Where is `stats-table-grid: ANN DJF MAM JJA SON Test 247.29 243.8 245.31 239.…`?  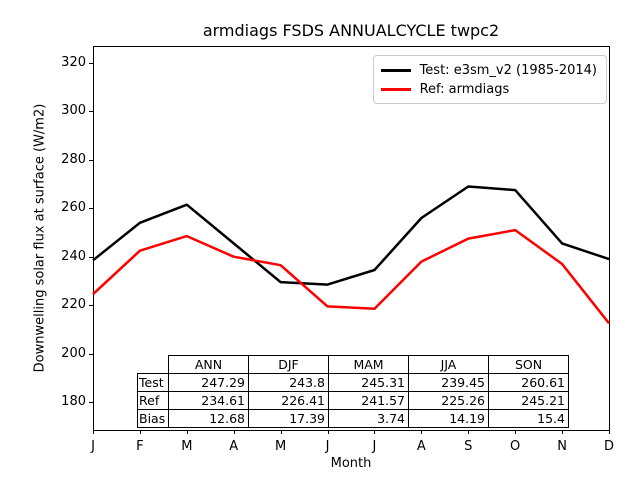
stats-table-grid: ANN DJF MAM JJA SON Test 247.29 243.8 245.31 239.… is located at coordinates (353, 391).